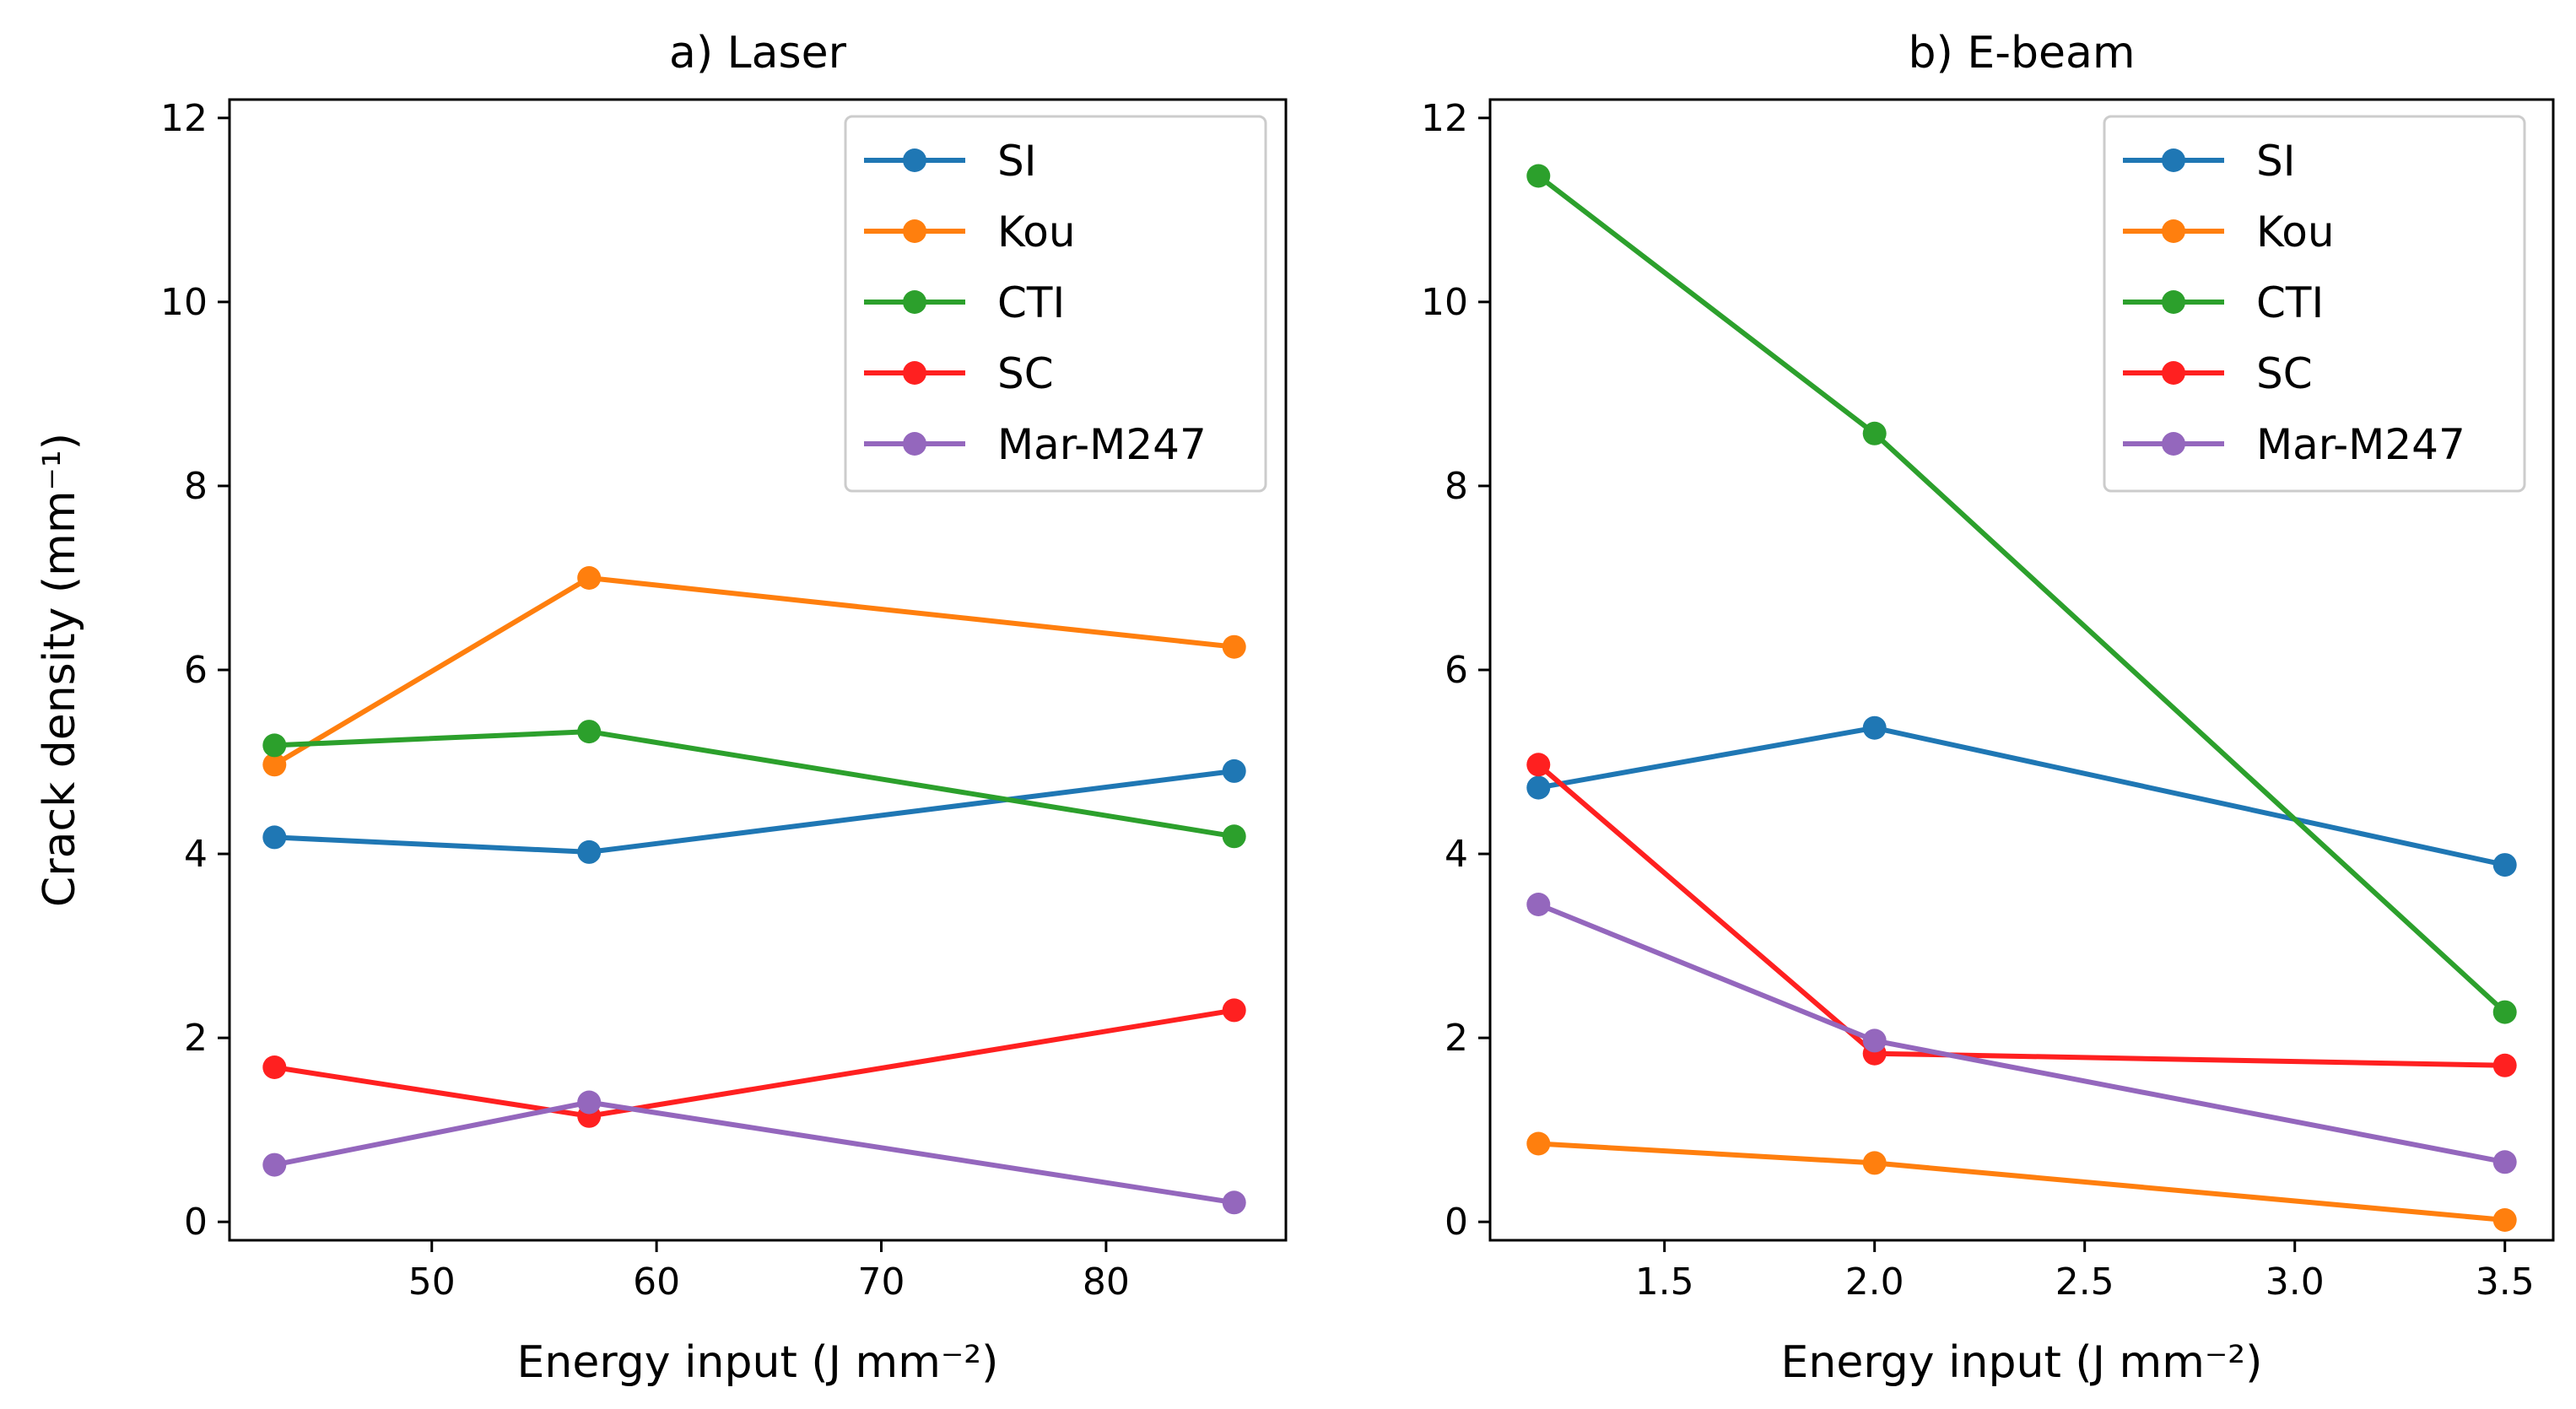  I want to click on legend-item: CTI, so click(964, 302).